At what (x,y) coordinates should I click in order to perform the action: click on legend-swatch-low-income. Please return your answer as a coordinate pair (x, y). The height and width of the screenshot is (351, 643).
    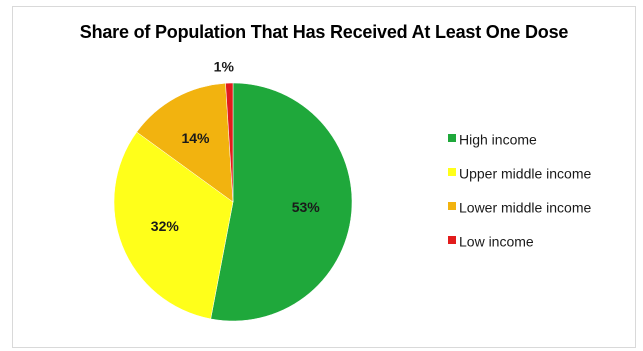
    Looking at the image, I should click on (452, 240).